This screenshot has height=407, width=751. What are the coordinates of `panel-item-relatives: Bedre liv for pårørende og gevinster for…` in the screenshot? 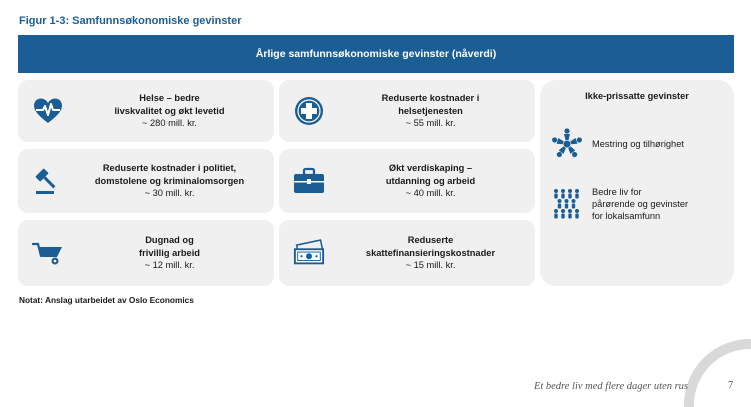 It's located at (638, 204).